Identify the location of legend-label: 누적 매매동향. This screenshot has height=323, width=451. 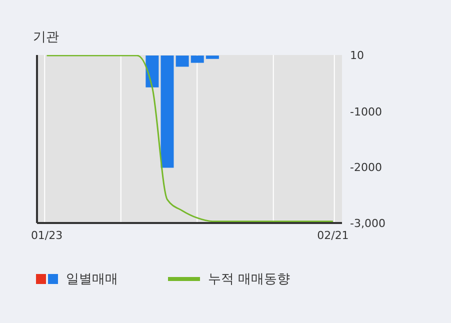
(249, 279).